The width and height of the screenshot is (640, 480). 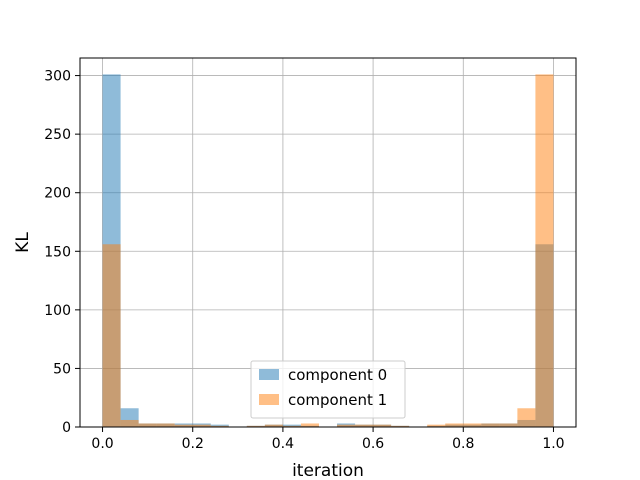 I want to click on x-axis-ticks: 0.0 0.2 0.4 0.6 0.8 1.0, so click(x=328, y=439).